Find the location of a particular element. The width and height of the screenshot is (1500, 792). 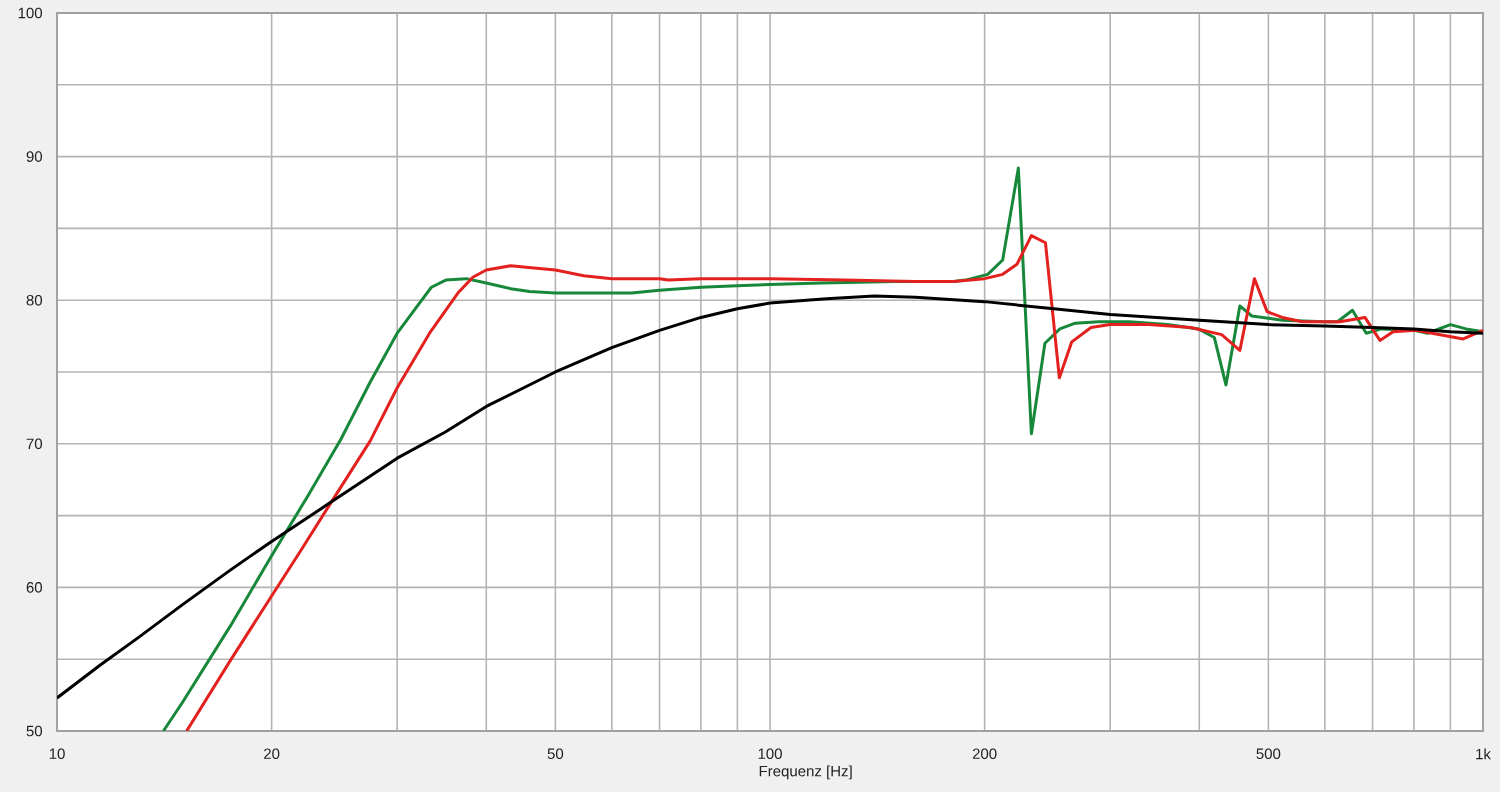

x-axis-title: Frequenz [Hz] is located at coordinates (805, 772).